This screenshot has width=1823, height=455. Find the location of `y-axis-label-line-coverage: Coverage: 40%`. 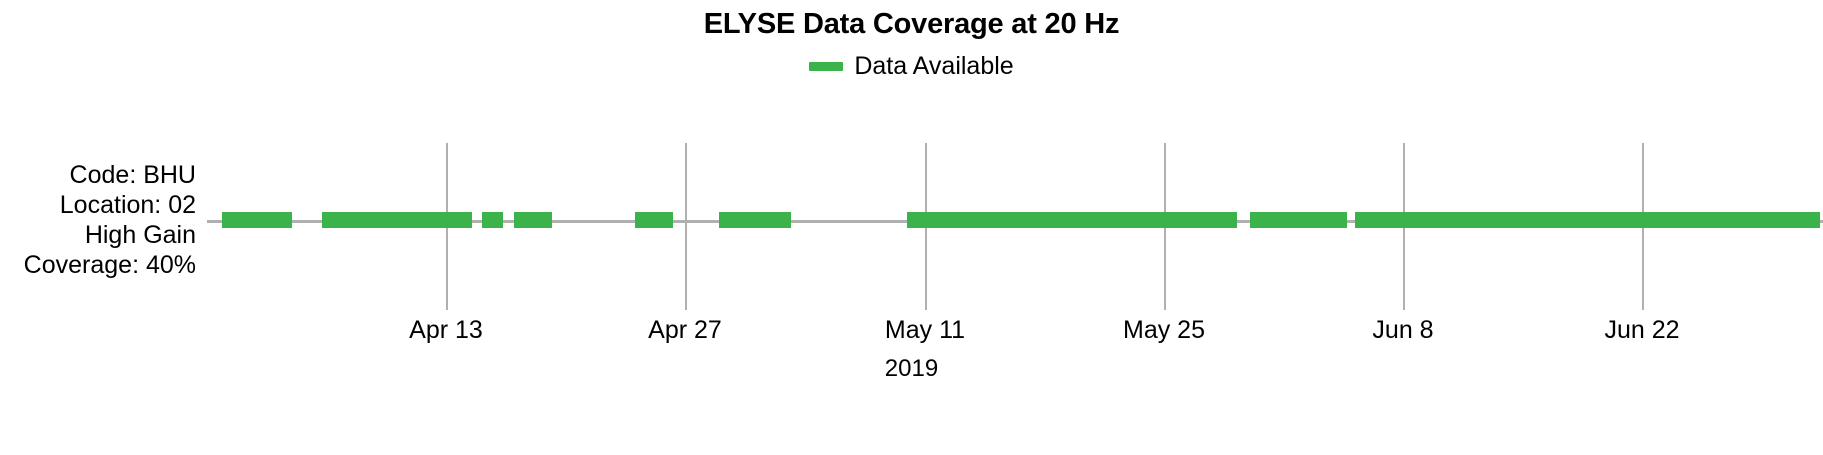

y-axis-label-line-coverage: Coverage: 40% is located at coordinates (109, 265).